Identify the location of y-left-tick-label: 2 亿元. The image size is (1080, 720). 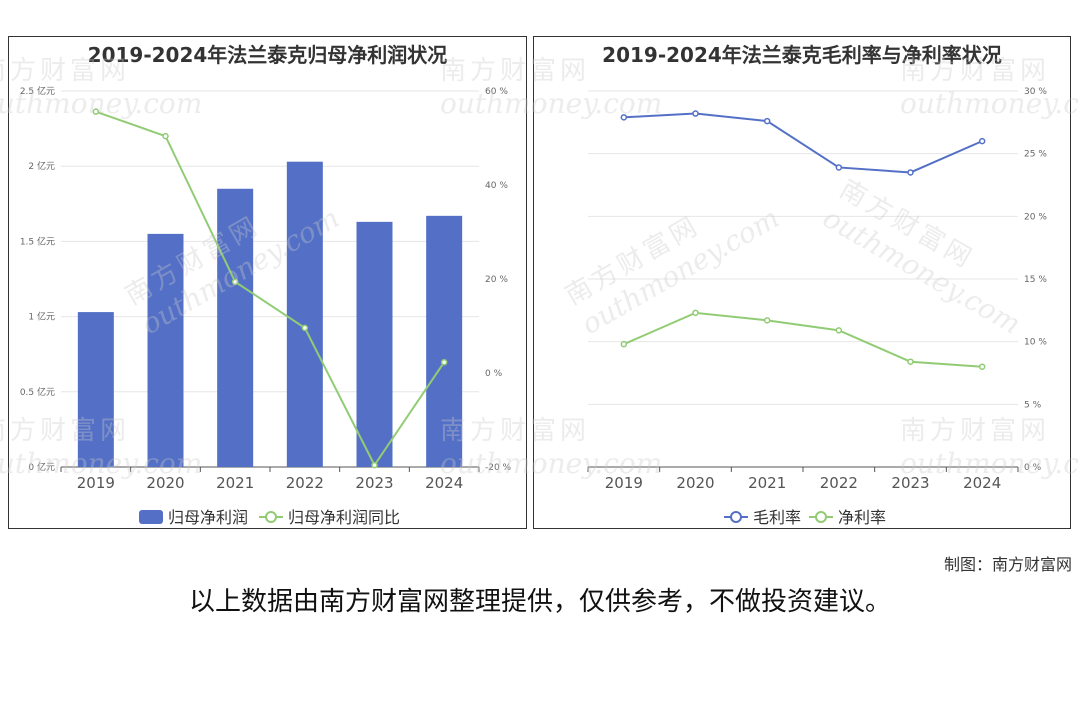
(41, 166).